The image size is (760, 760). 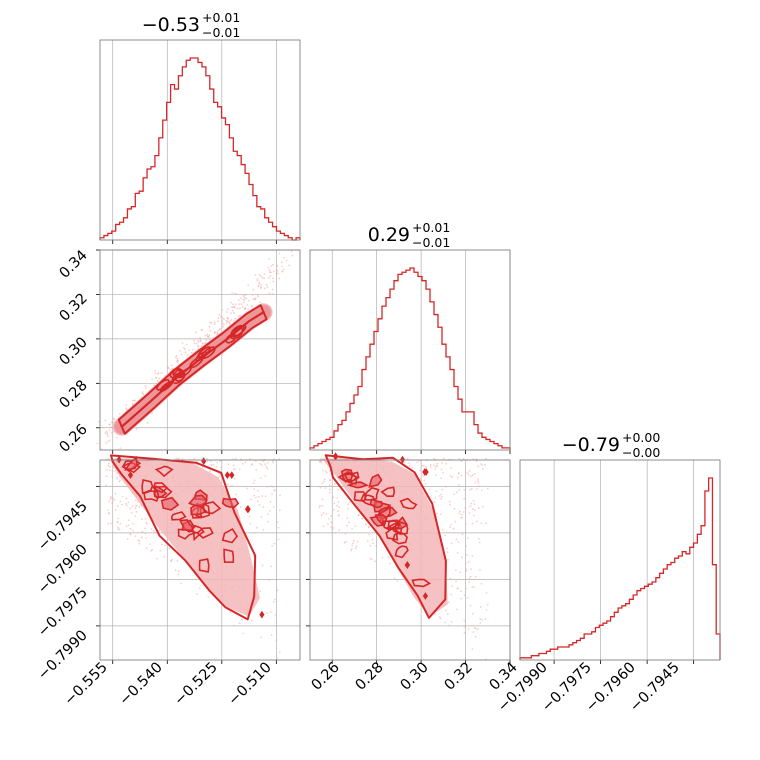 I want to click on title-panel-1: 0.29 +0.01 −0.01, so click(x=409, y=235).